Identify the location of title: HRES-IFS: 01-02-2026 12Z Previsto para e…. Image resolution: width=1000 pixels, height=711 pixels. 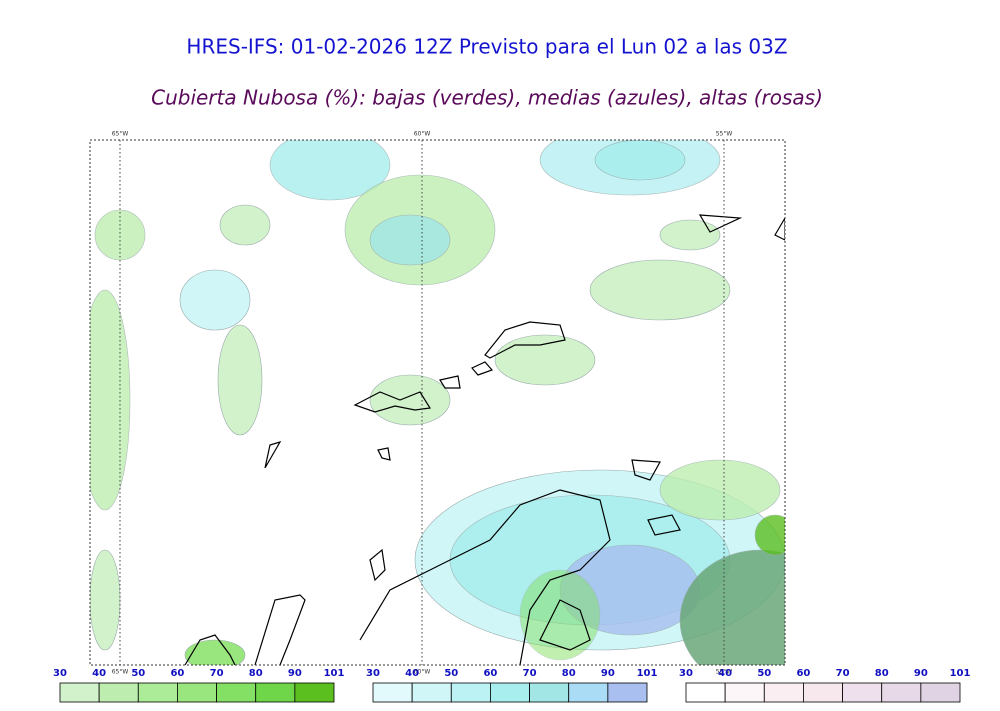
(486, 47).